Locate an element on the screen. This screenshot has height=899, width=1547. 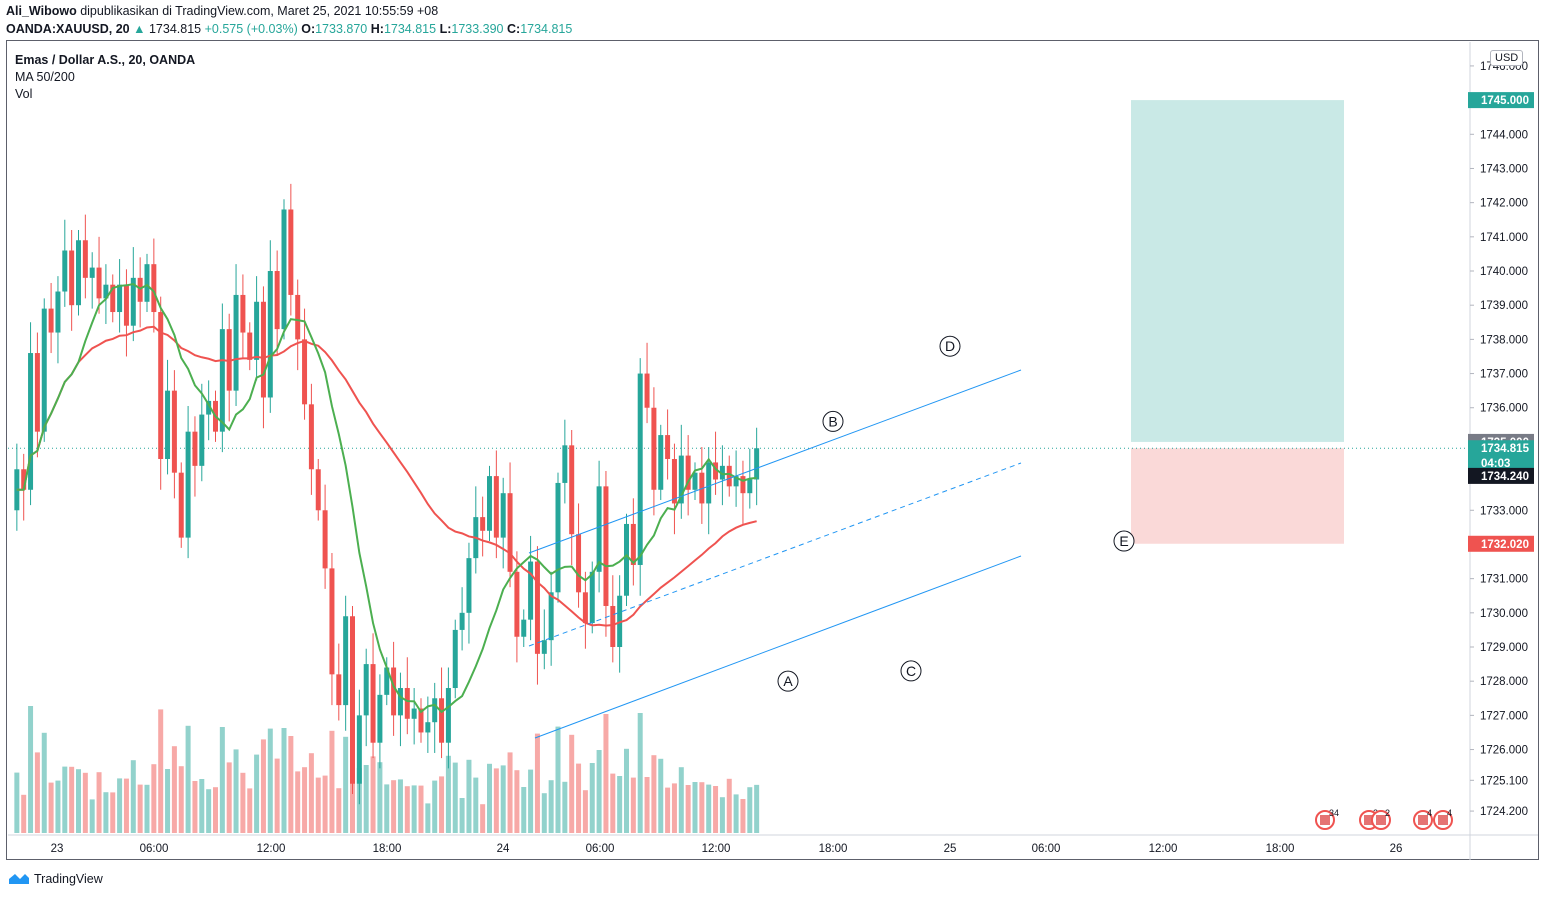
wave-circle is located at coordinates (833, 421).